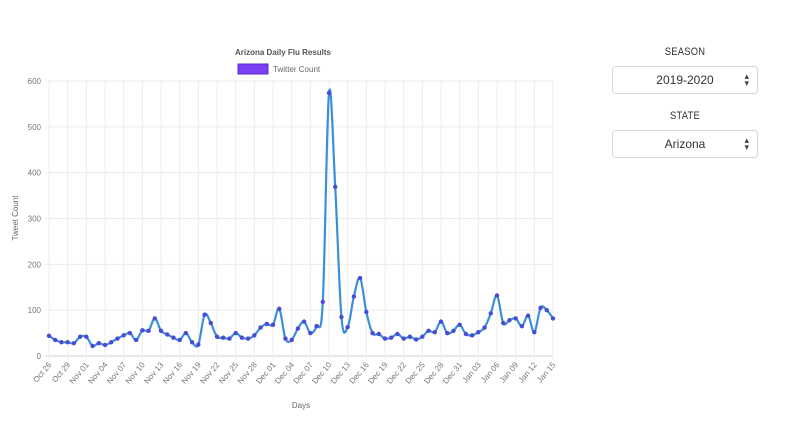  What do you see at coordinates (15, 218) in the screenshot?
I see `y-axis-label: Tweet Count` at bounding box center [15, 218].